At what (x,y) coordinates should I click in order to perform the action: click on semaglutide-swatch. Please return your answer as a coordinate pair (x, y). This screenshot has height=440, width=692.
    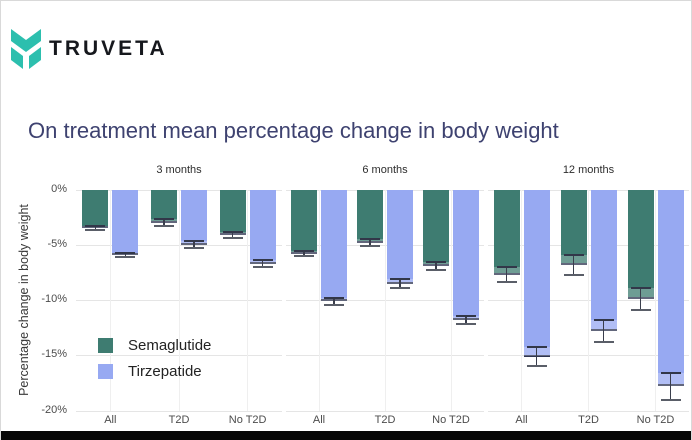
    Looking at the image, I should click on (105, 345).